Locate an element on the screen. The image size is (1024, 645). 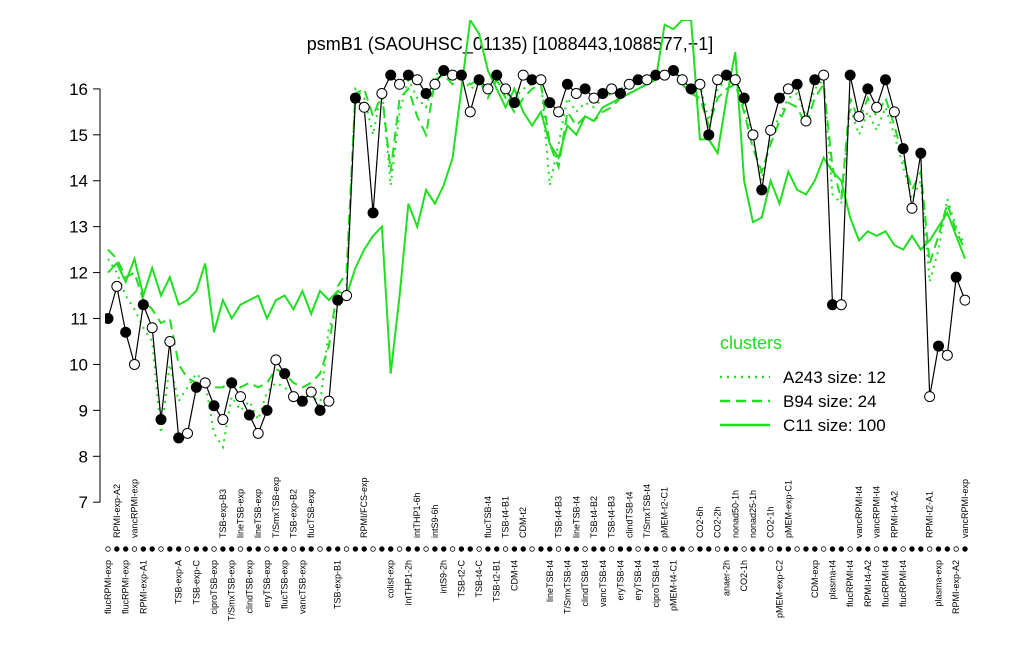
x-tick-label: RPMI-t4-A2 is located at coordinates (868, 583).